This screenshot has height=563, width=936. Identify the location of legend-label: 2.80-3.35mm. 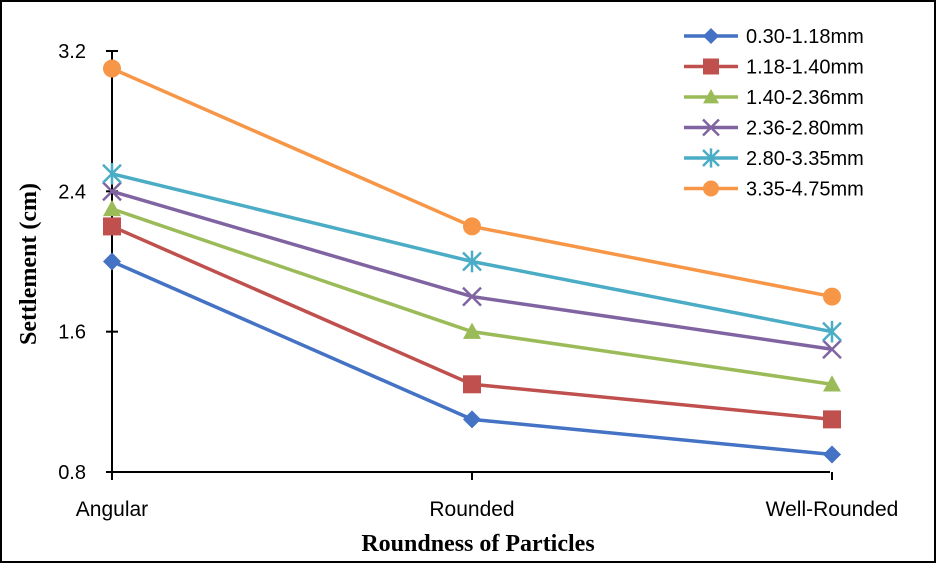
(805, 159).